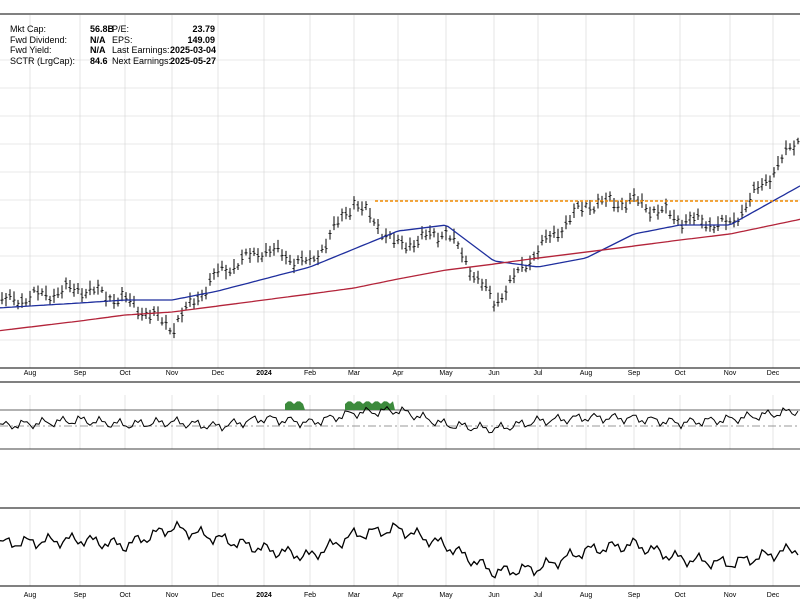 The width and height of the screenshot is (800, 605). Describe the element at coordinates (43, 60) in the screenshot. I see `info-label: SCTR (LrgCap):` at that location.